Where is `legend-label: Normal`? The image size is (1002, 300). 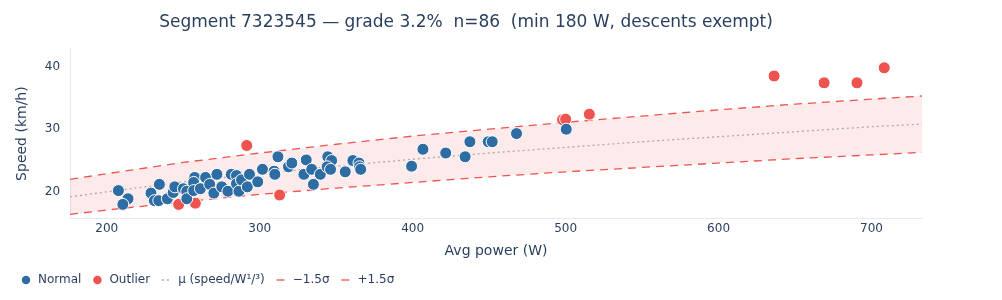 legend-label: Normal is located at coordinates (60, 279).